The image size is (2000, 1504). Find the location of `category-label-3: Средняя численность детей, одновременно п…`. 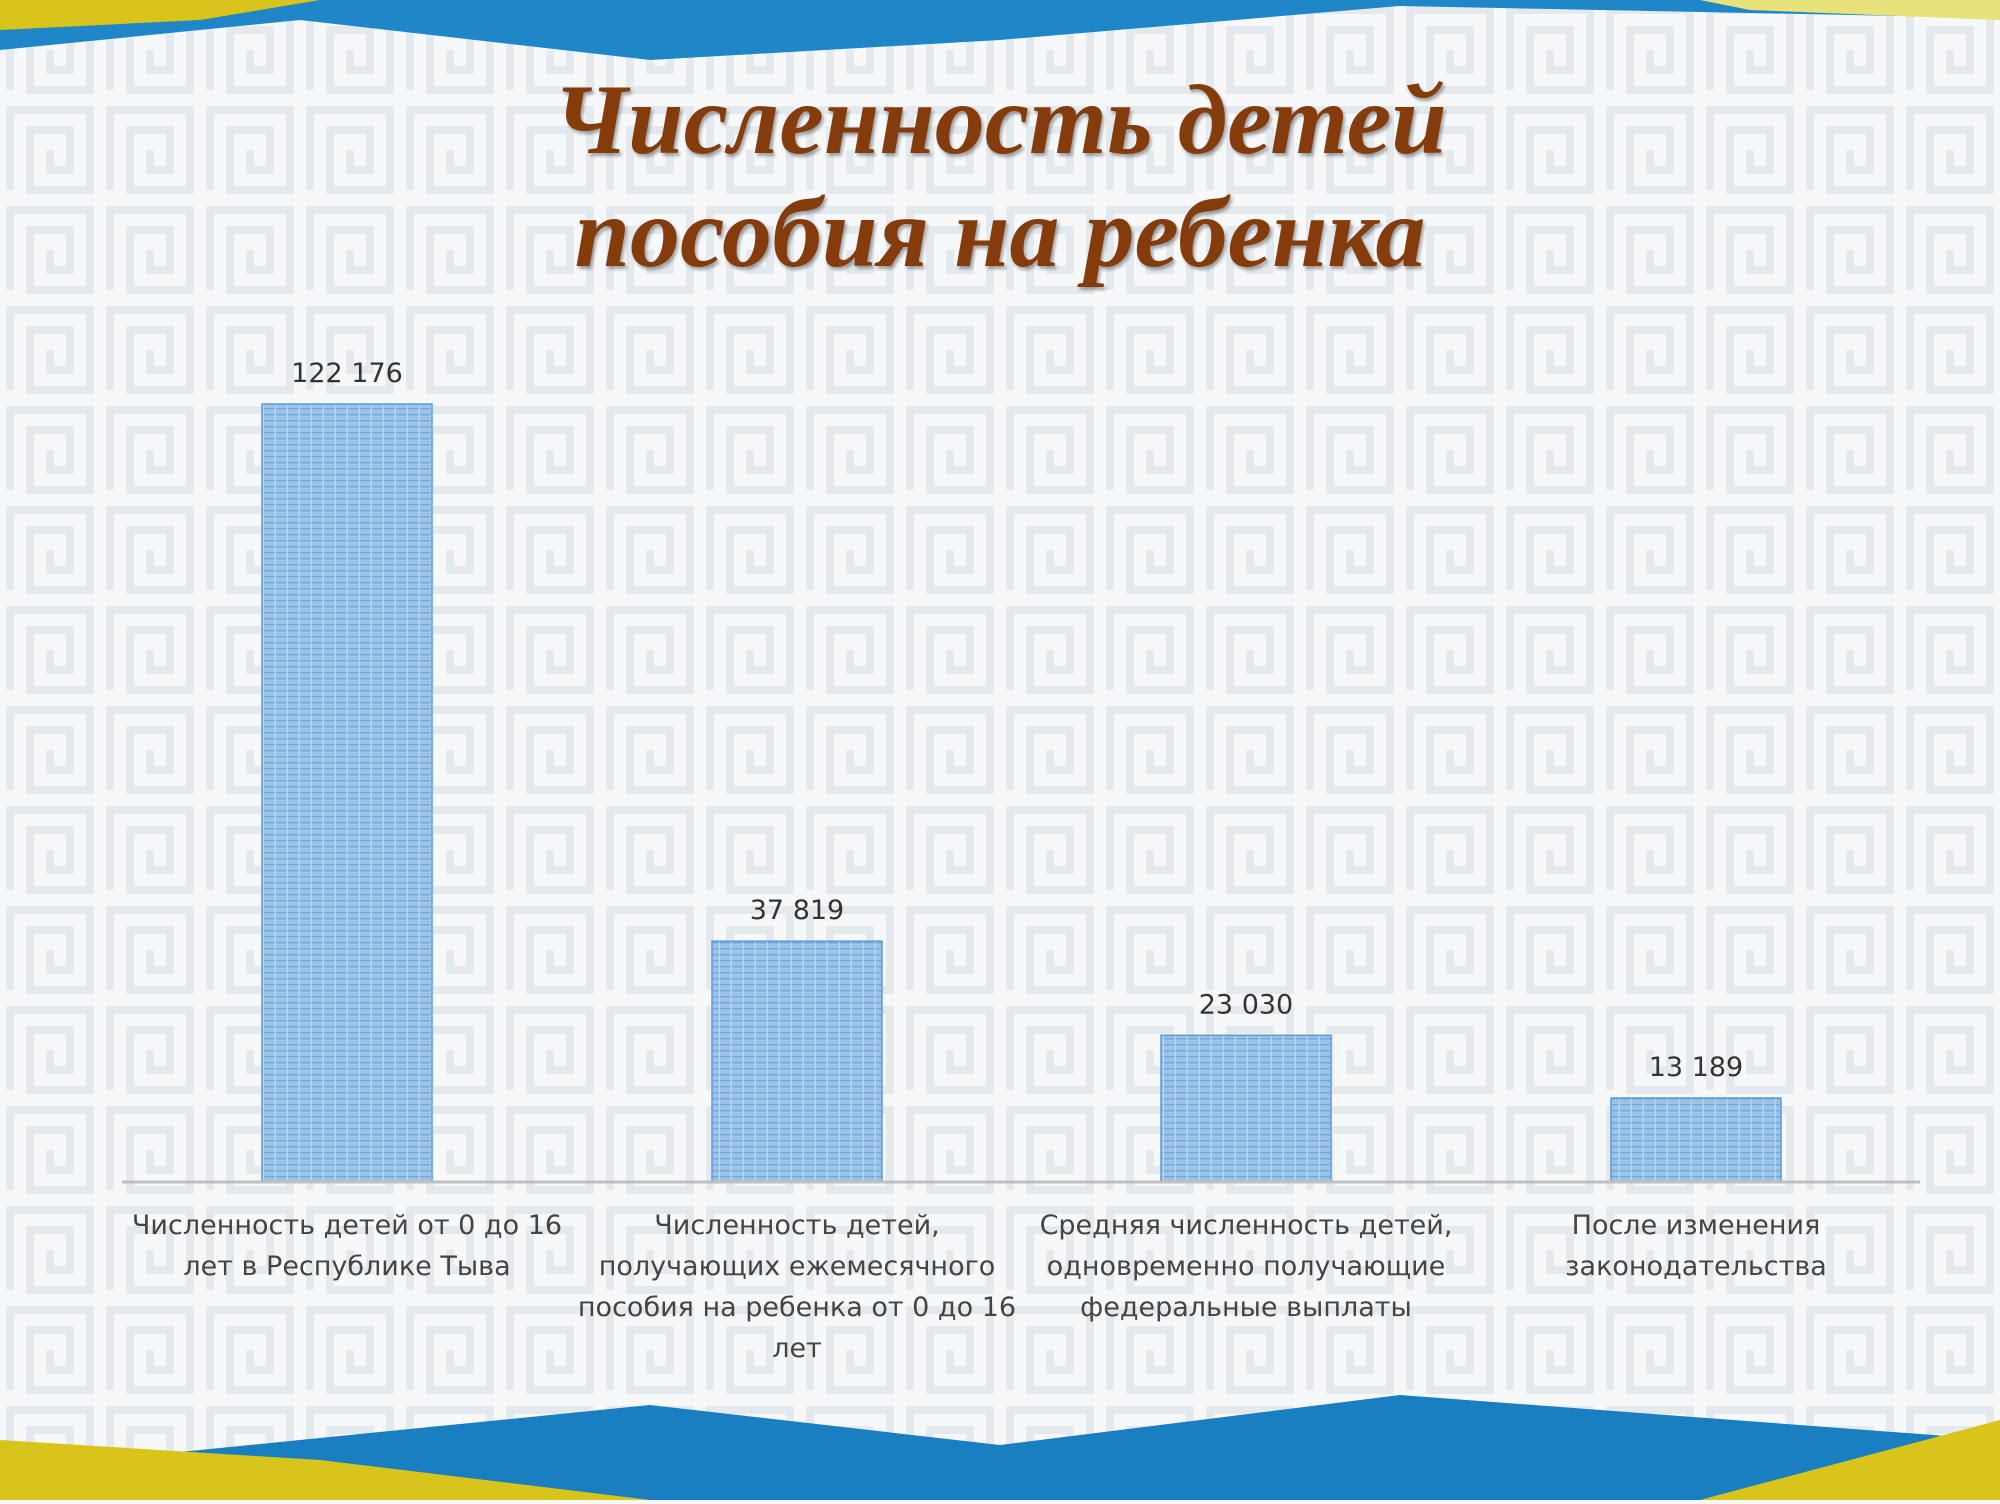

category-label-3: Средняя численность детей, одновременно п… is located at coordinates (1246, 1266).